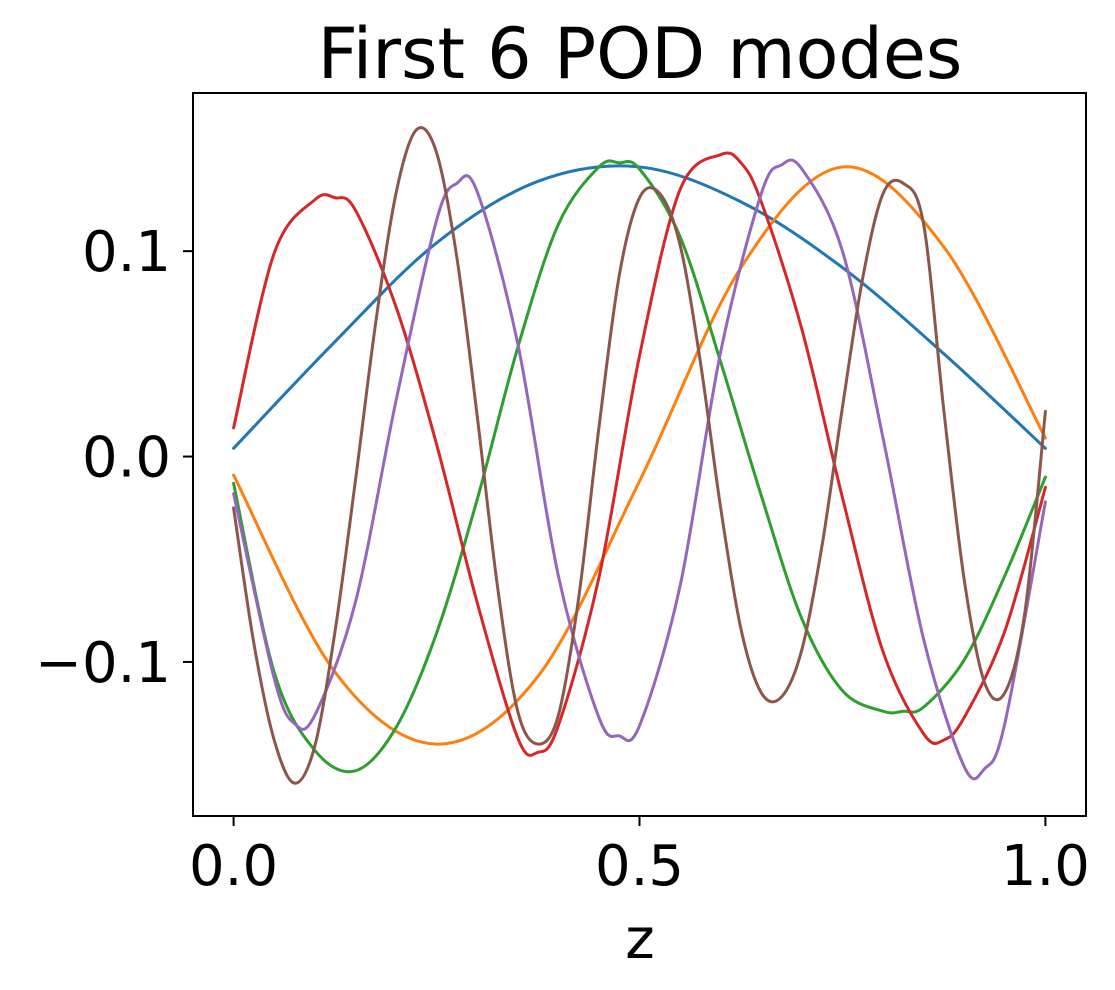 The height and width of the screenshot is (990, 1115). I want to click on y-tick-label: 0.0, so click(126, 458).